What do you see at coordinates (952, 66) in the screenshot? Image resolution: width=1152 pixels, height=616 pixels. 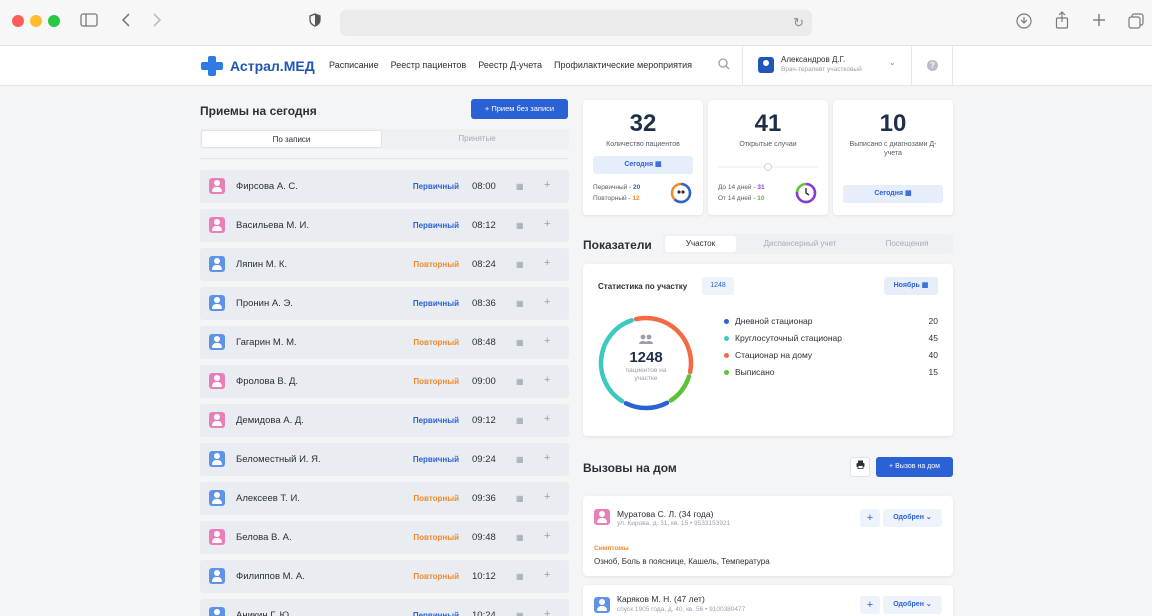 I see `header-divider` at bounding box center [952, 66].